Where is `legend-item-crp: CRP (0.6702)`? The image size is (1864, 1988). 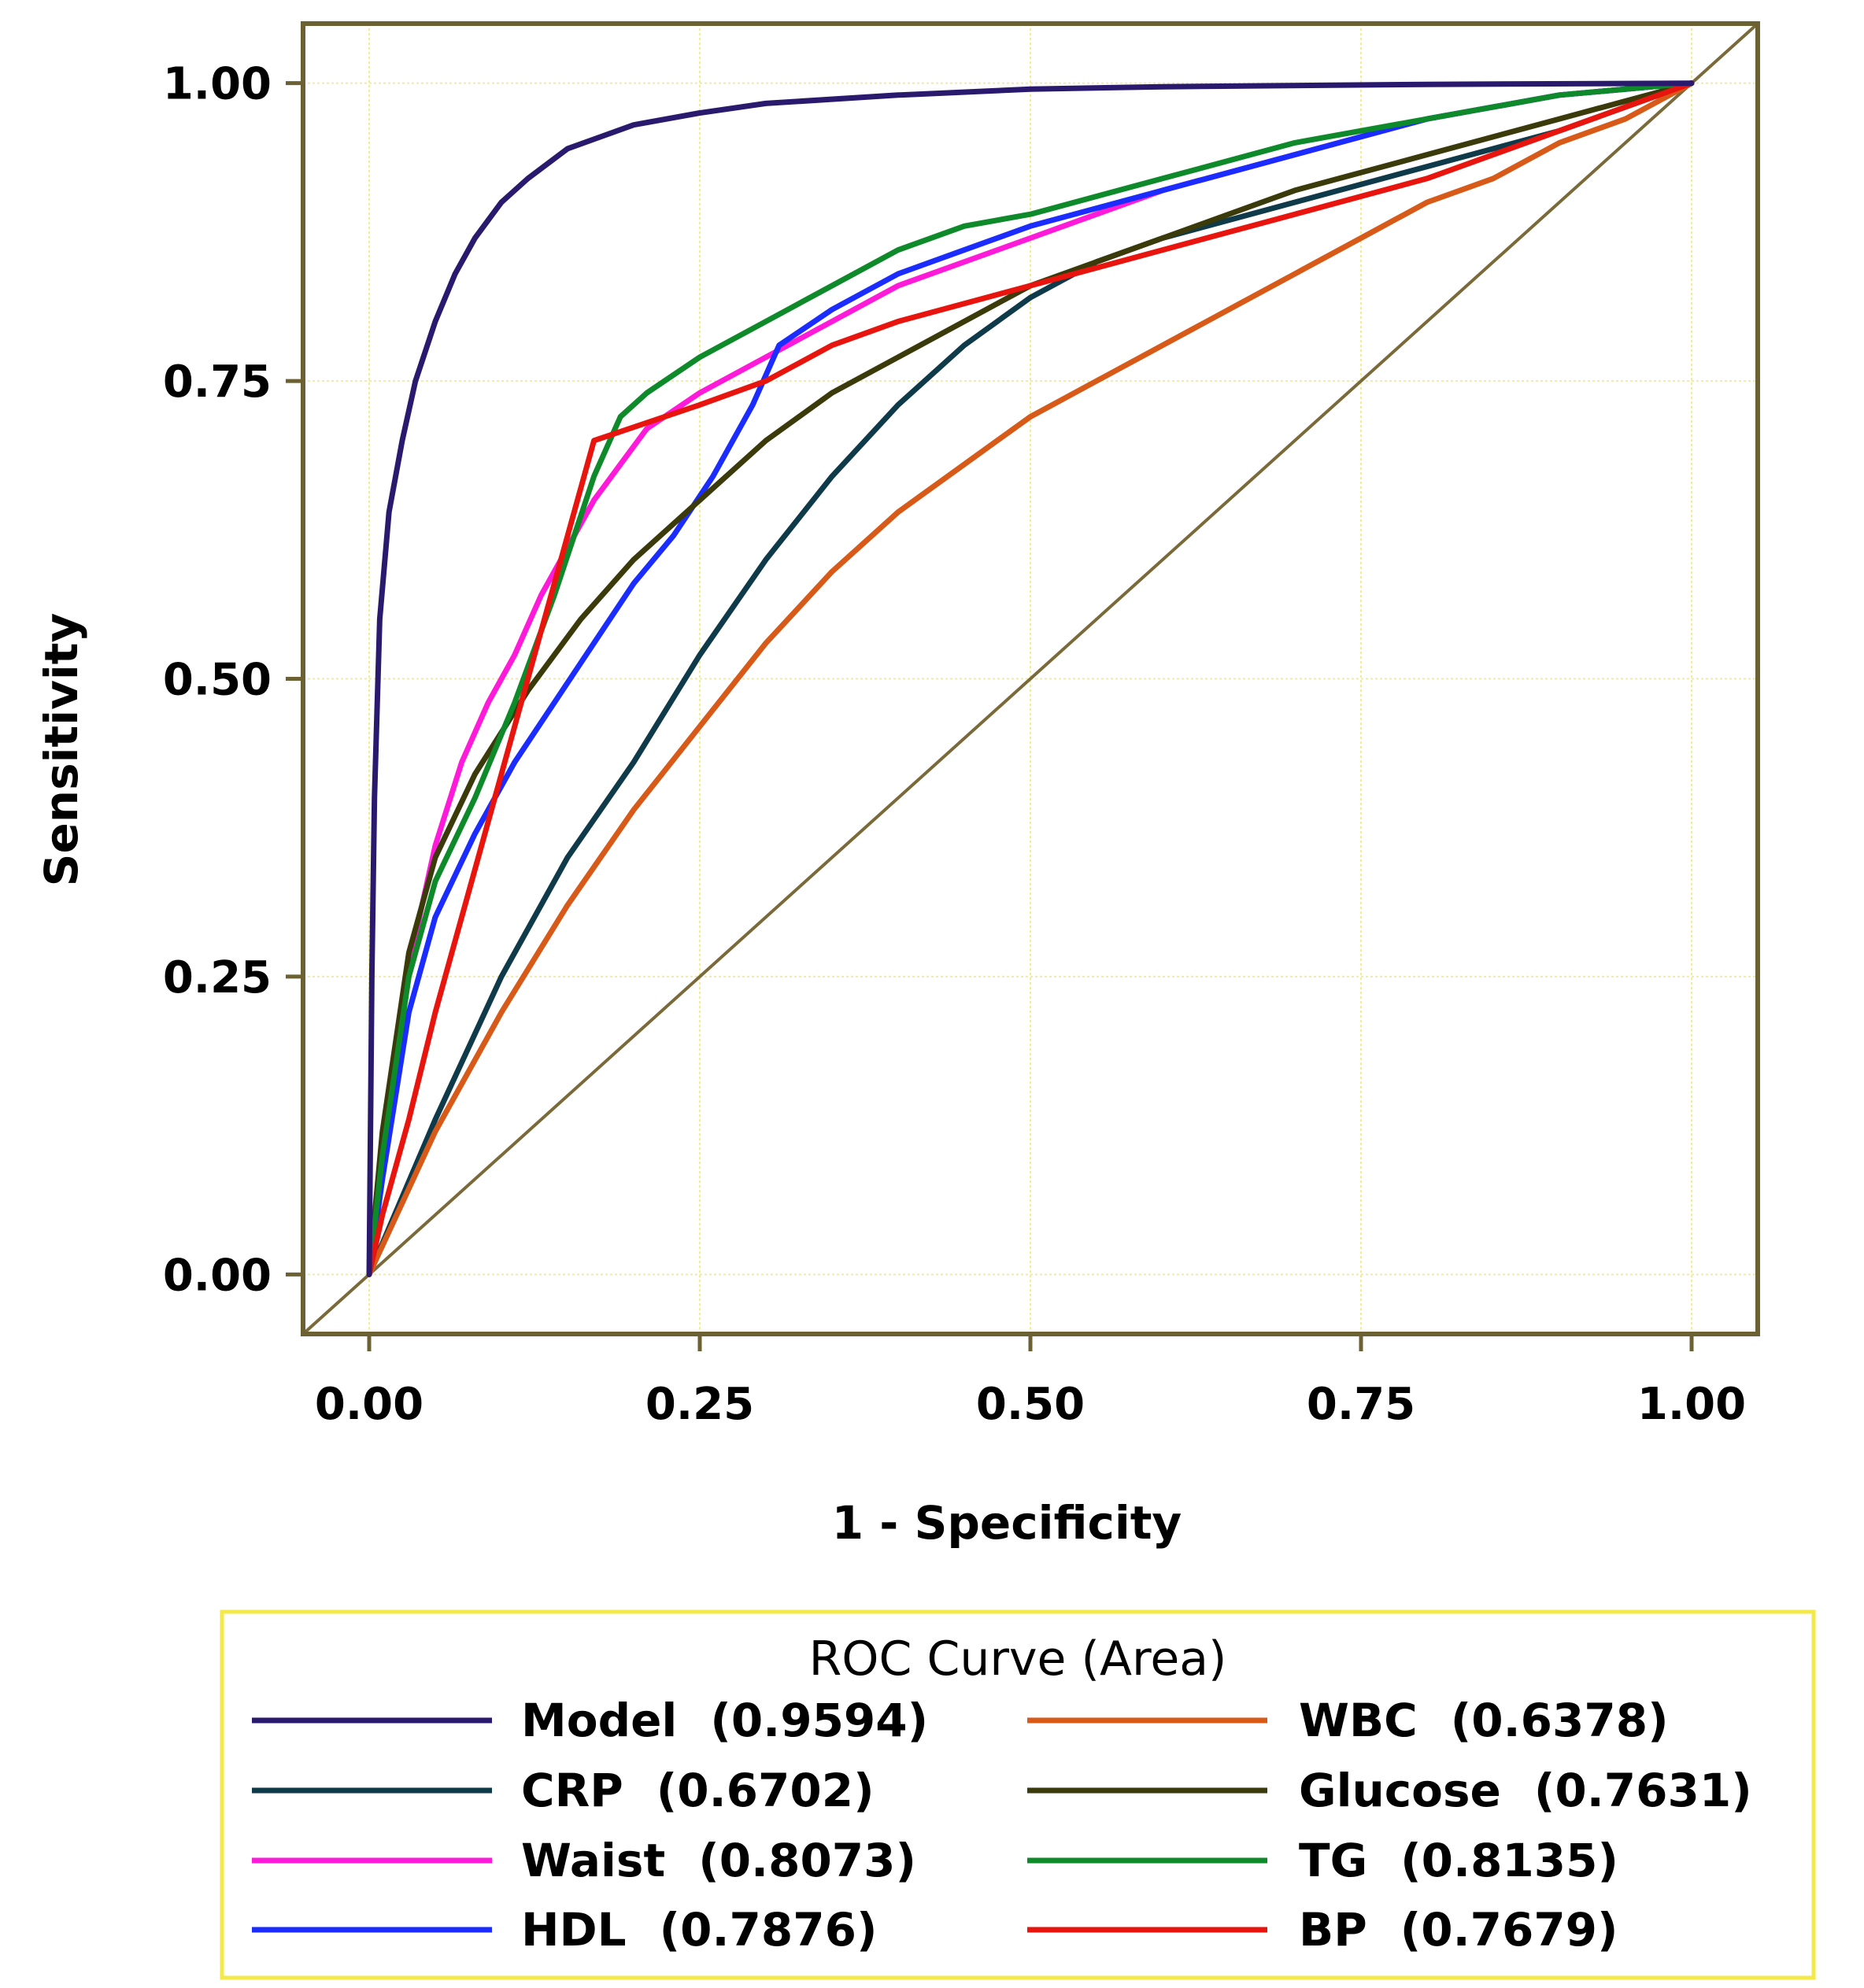 legend-item-crp: CRP (0.6702) is located at coordinates (563, 1791).